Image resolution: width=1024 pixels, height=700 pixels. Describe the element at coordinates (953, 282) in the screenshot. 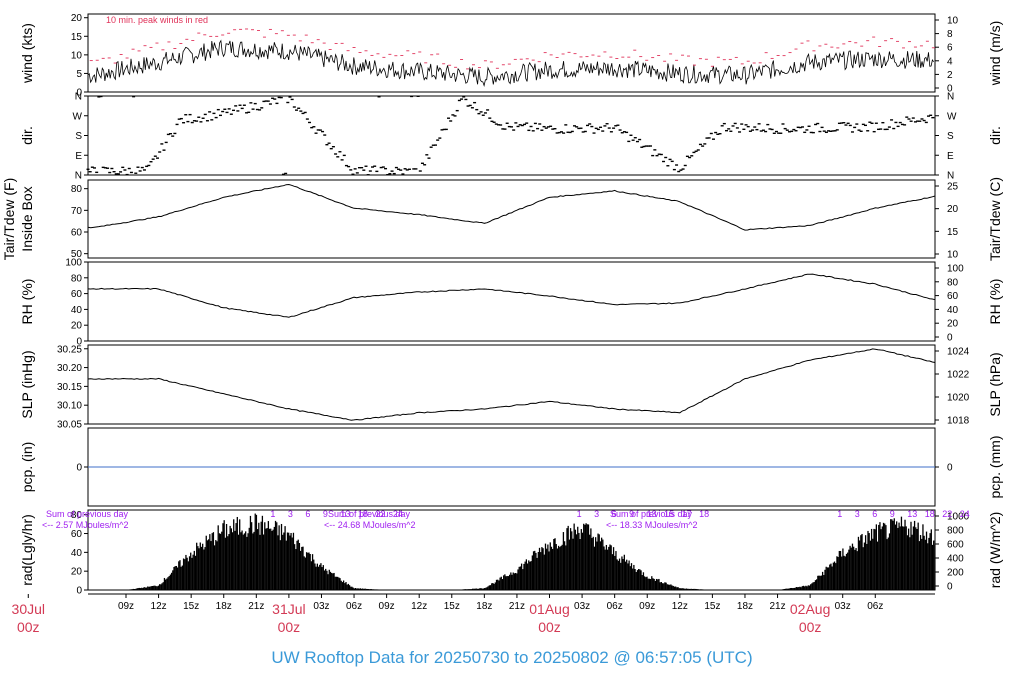

I see `right-tick-label: 80` at that location.